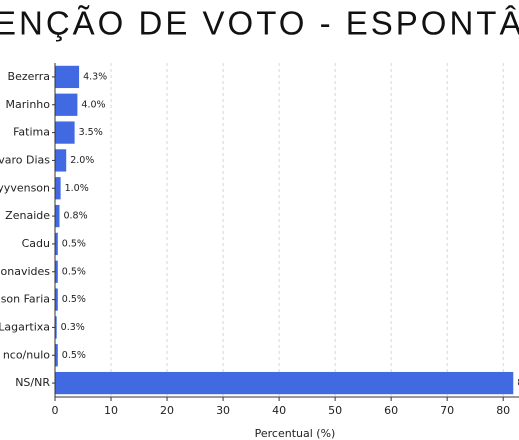 The height and width of the screenshot is (440, 519). I want to click on y-tick-label: NS/NR, so click(32, 382).